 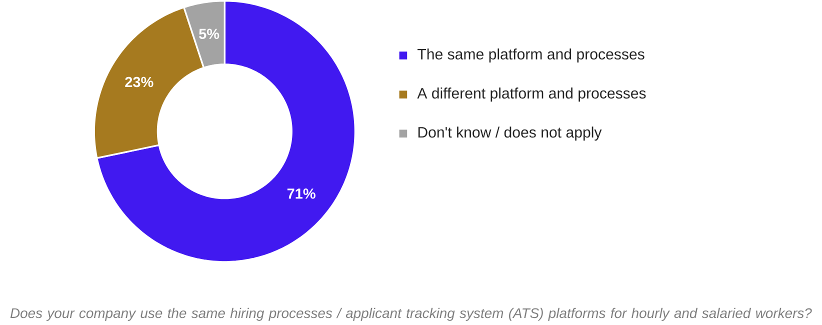 I want to click on legend-label: A different platform and processes, so click(x=531, y=95).